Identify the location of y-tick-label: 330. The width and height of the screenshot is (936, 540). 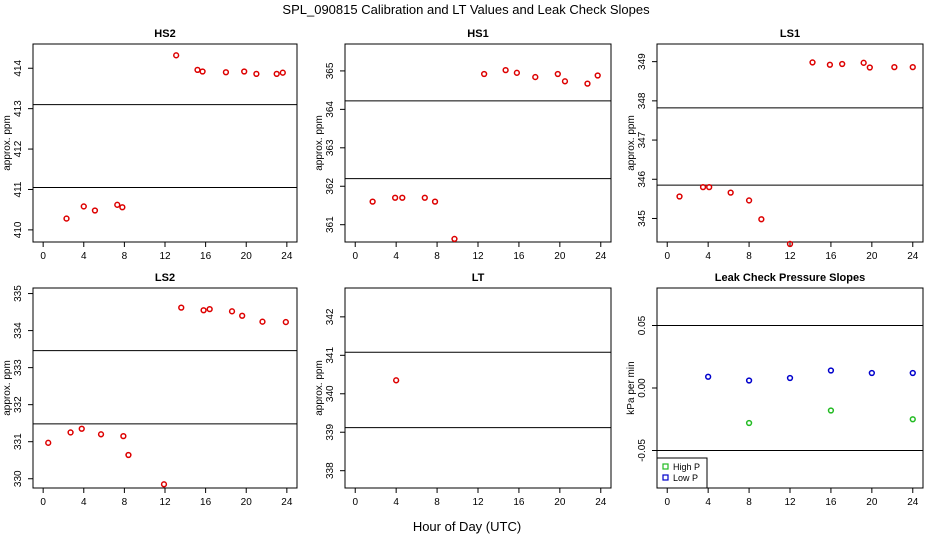
(18, 478).